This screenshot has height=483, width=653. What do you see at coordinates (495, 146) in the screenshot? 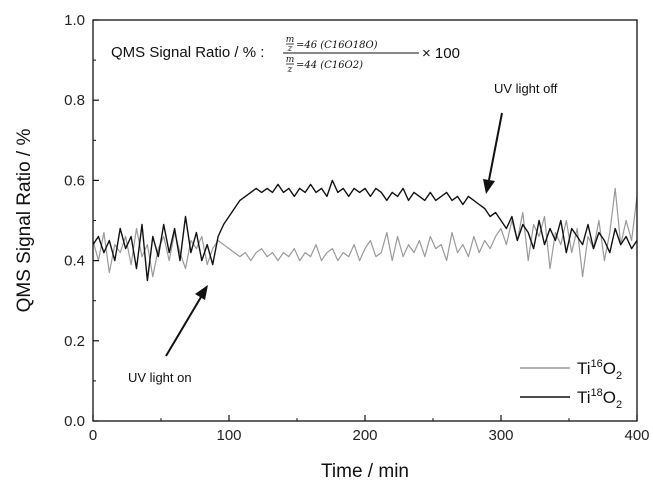
I see `arrow-uv-light-off` at bounding box center [495, 146].